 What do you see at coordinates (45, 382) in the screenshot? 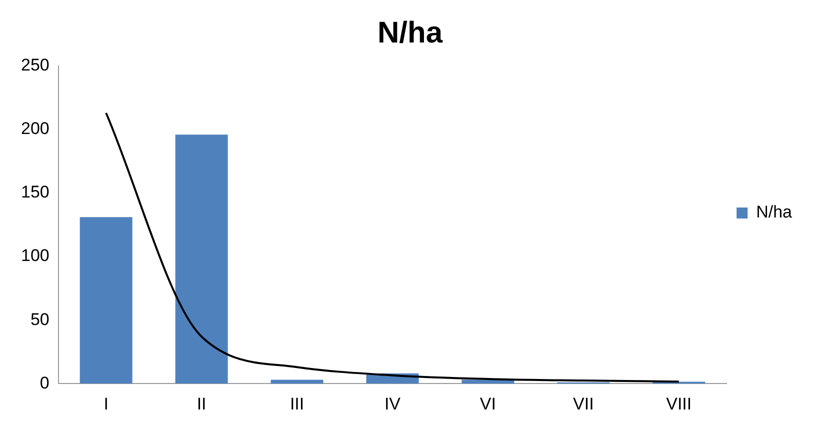
I see `y-tick-label: 0` at bounding box center [45, 382].